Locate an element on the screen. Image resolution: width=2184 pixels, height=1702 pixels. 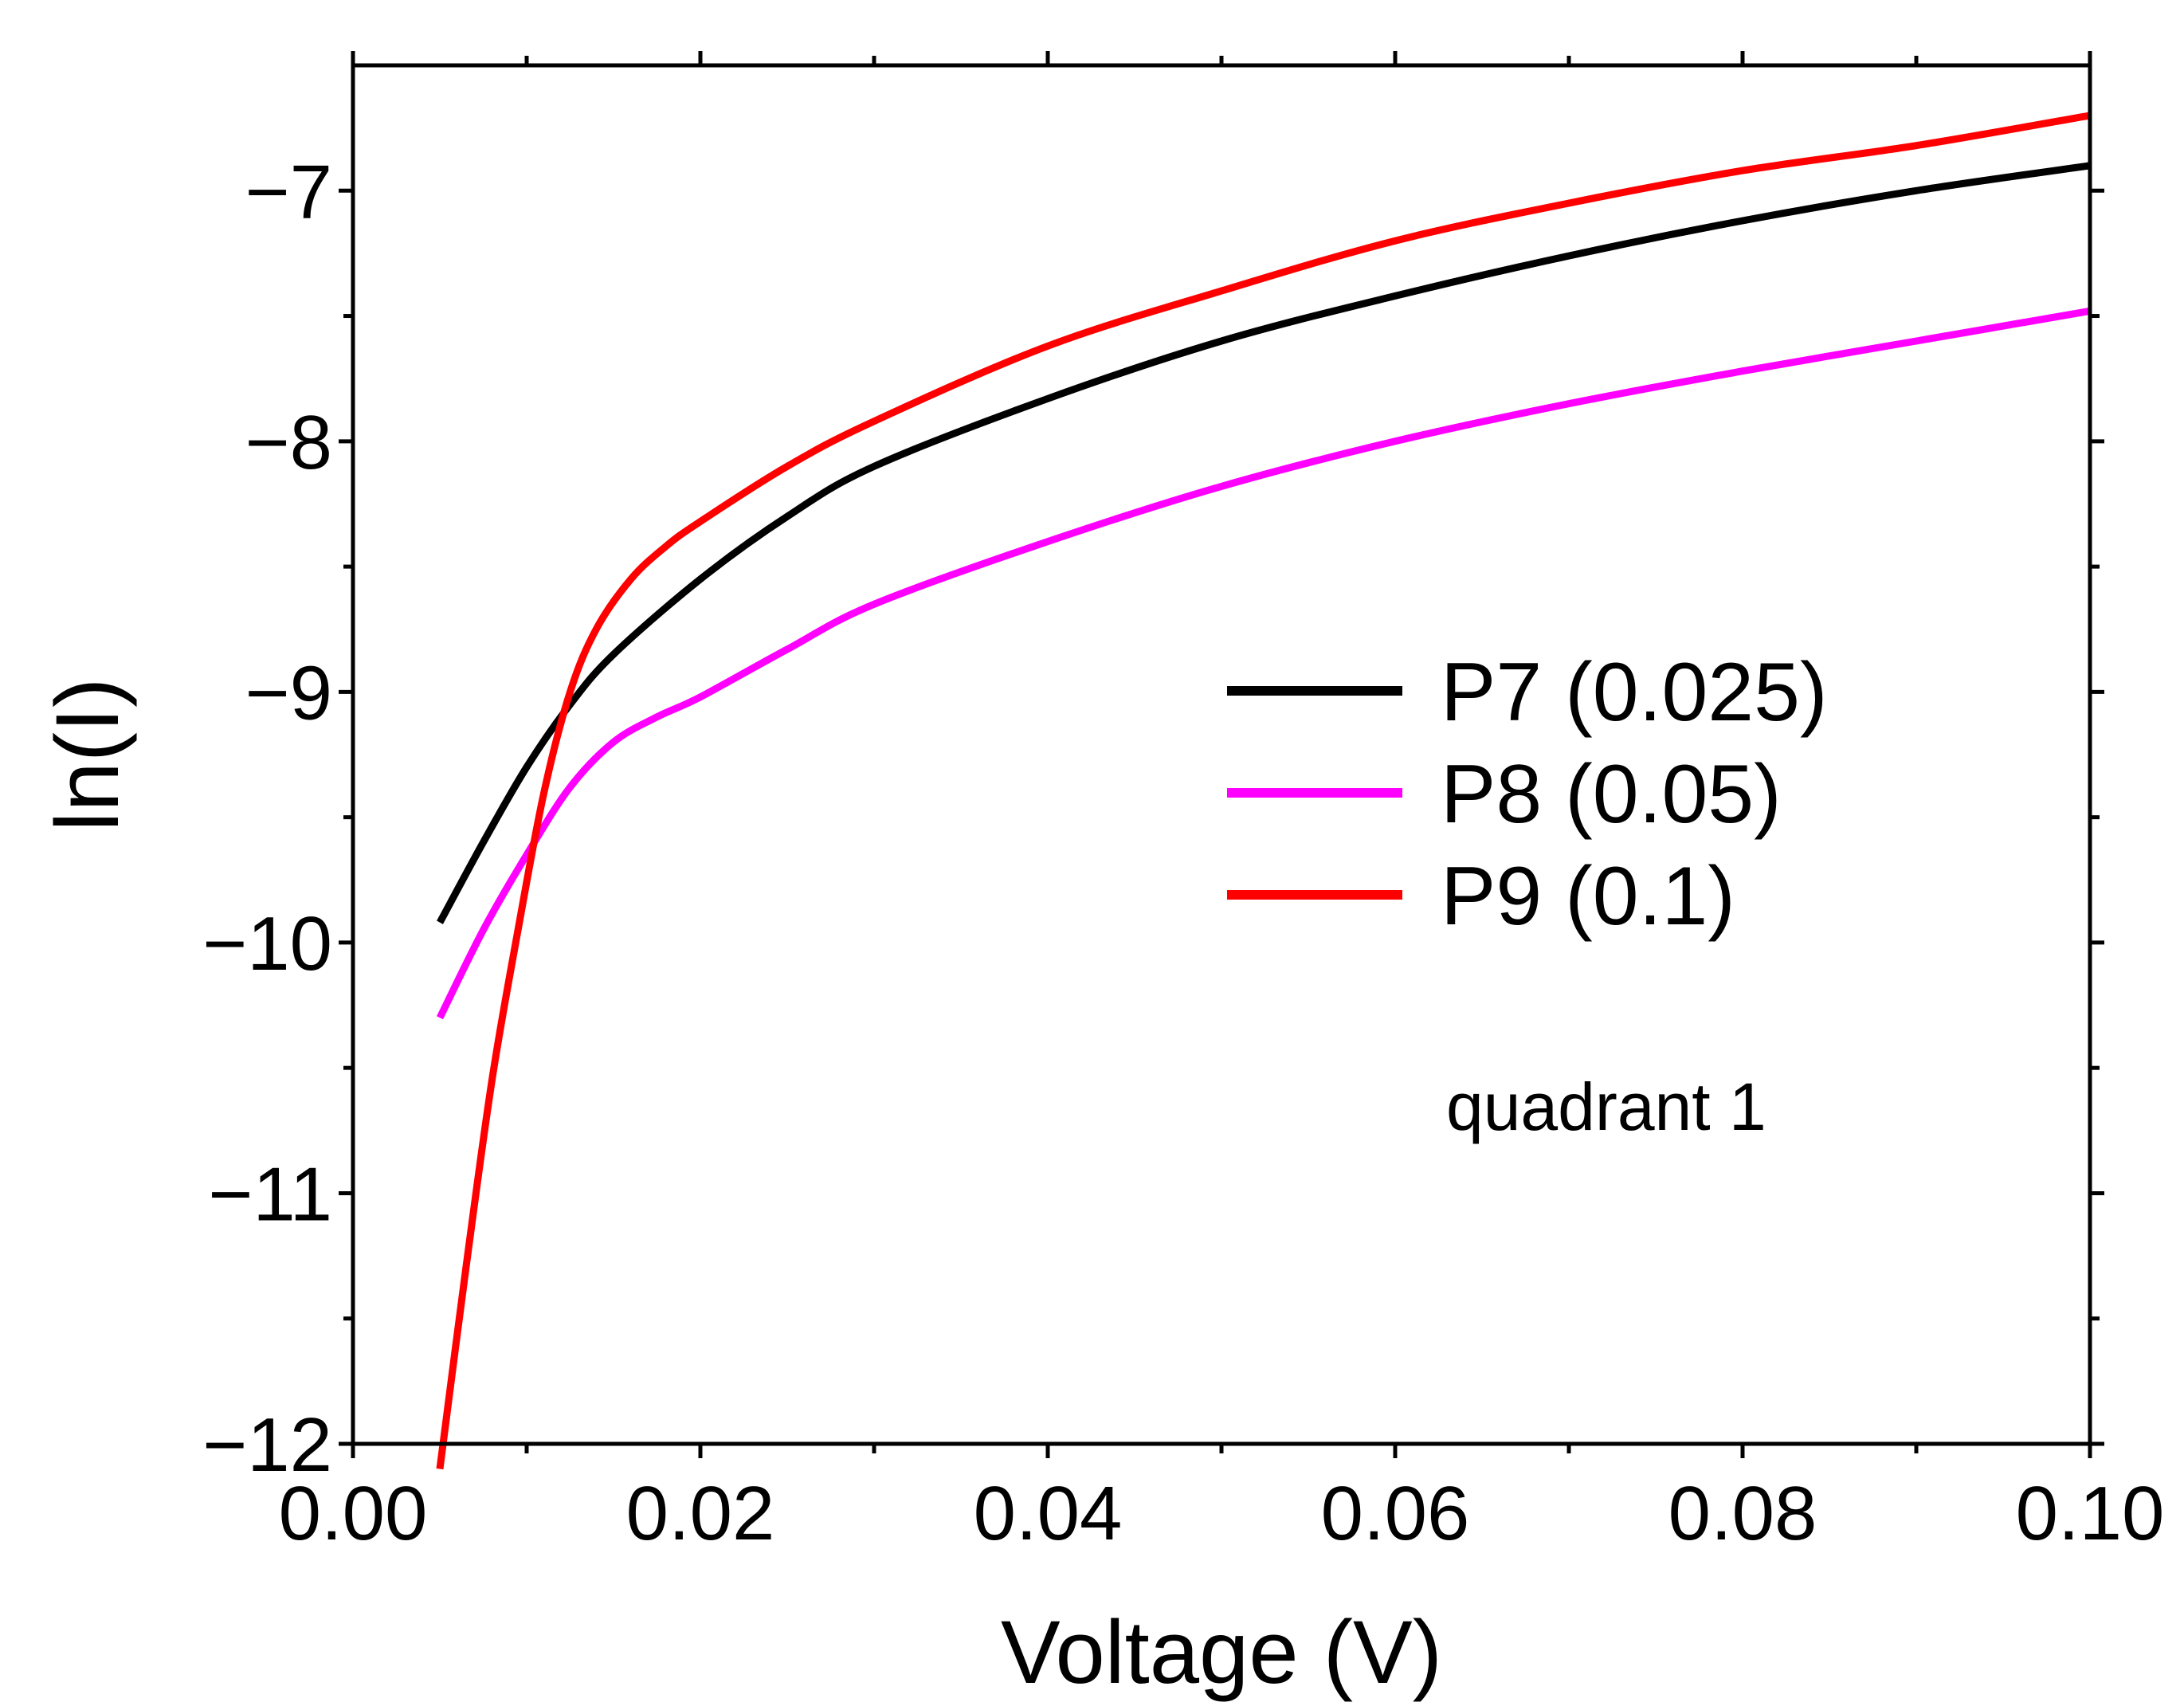
x-tick-label: 0.08 is located at coordinates (1743, 1513).